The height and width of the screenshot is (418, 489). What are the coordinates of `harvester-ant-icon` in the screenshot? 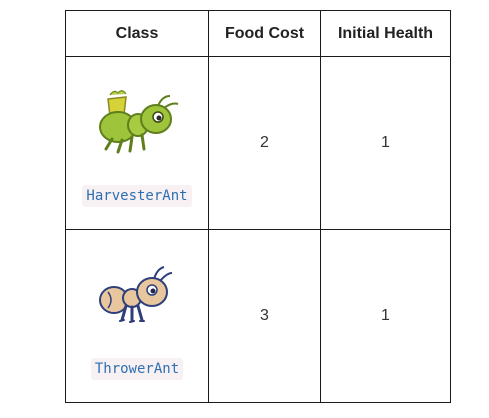 It's located at (139, 122).